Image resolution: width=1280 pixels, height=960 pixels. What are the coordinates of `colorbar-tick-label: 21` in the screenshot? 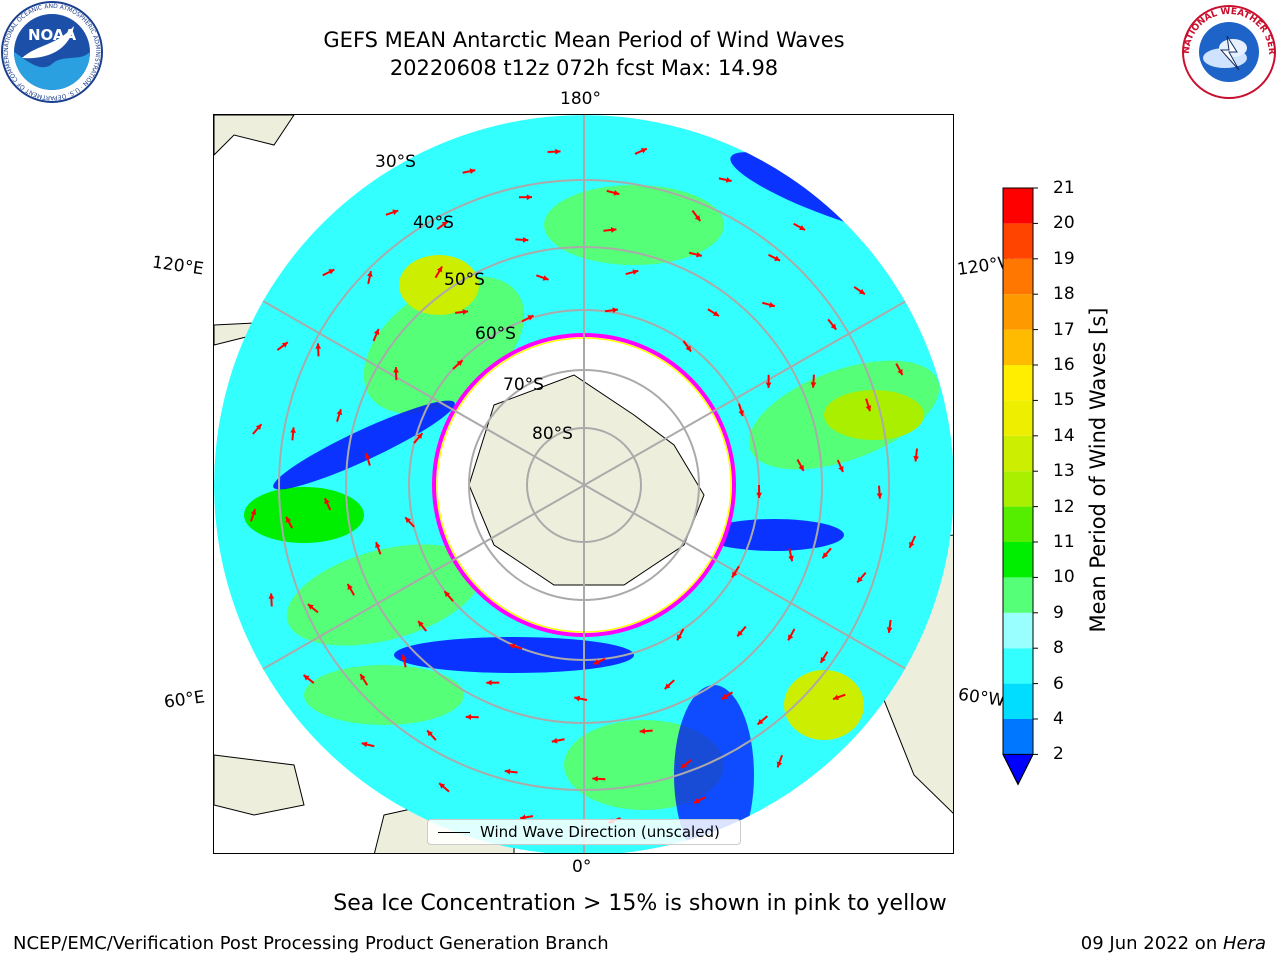 It's located at (1064, 188).